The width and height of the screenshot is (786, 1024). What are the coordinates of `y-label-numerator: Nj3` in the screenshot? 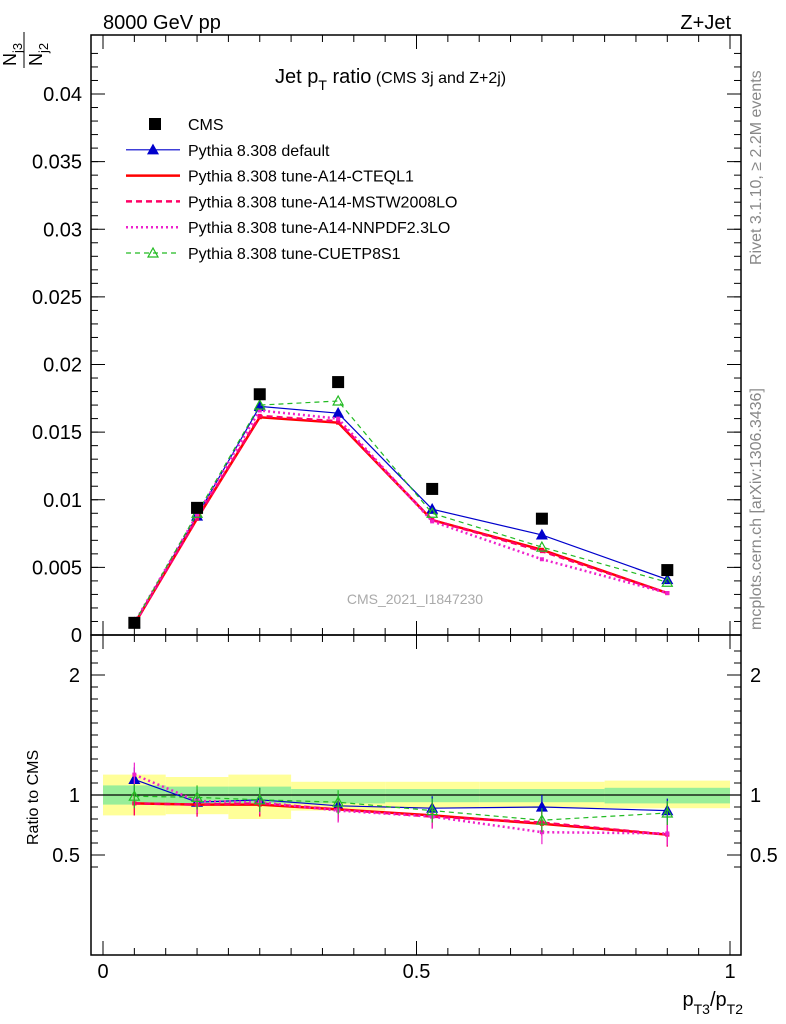 It's located at (12, 54).